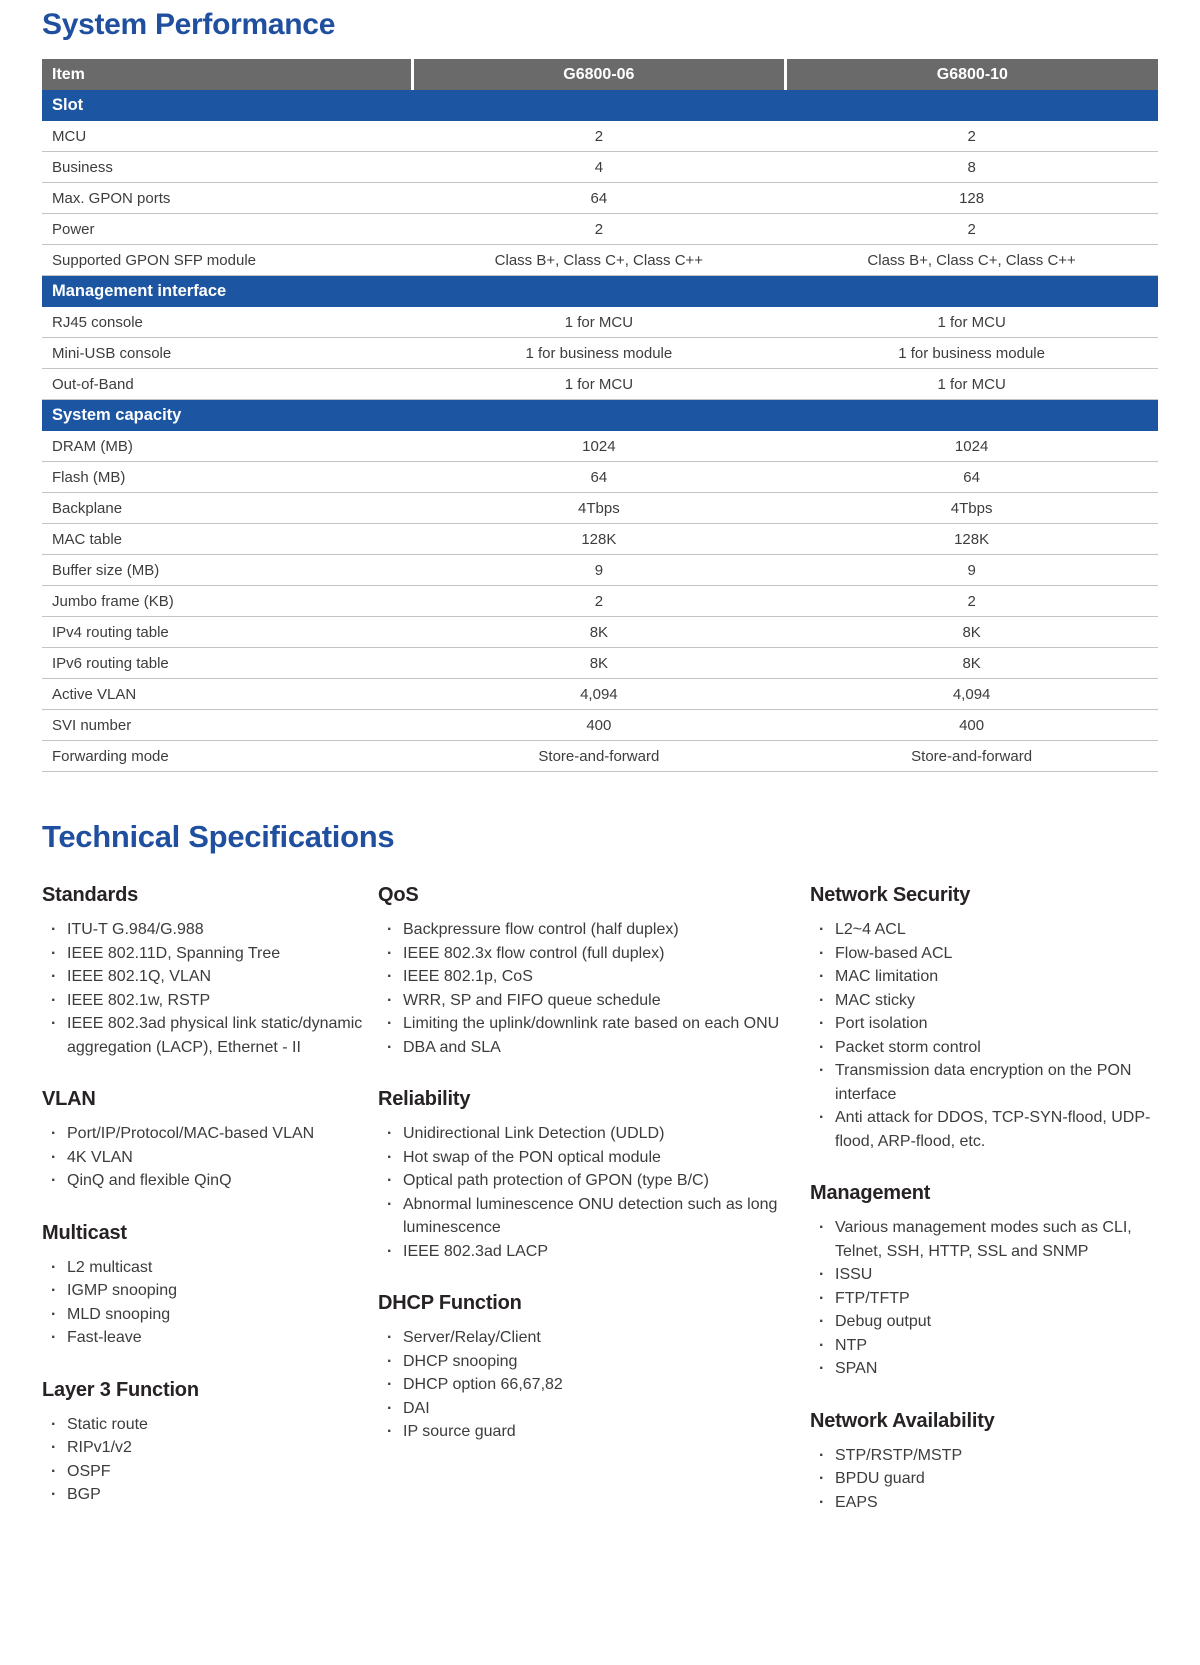  I want to click on spec-list-item: IEEE 802.1p, CoS, so click(587, 977).